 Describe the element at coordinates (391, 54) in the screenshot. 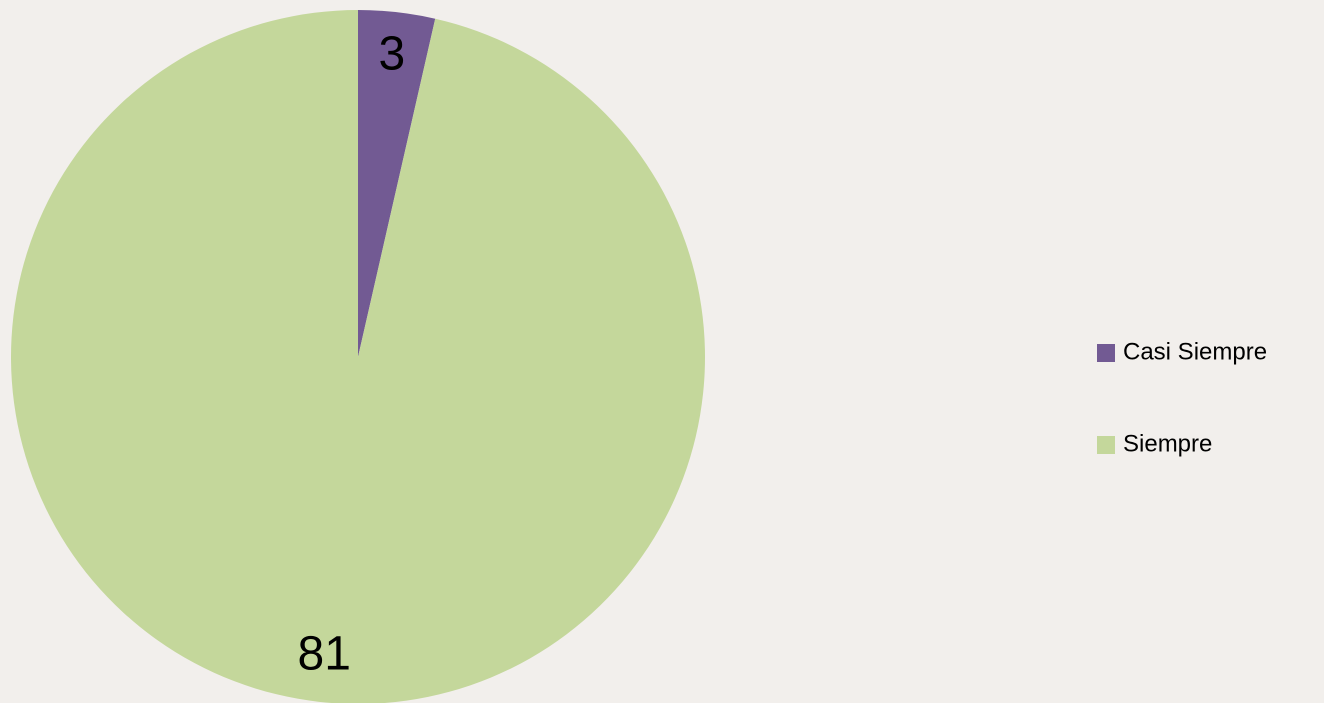

I see `data-label: 3` at that location.